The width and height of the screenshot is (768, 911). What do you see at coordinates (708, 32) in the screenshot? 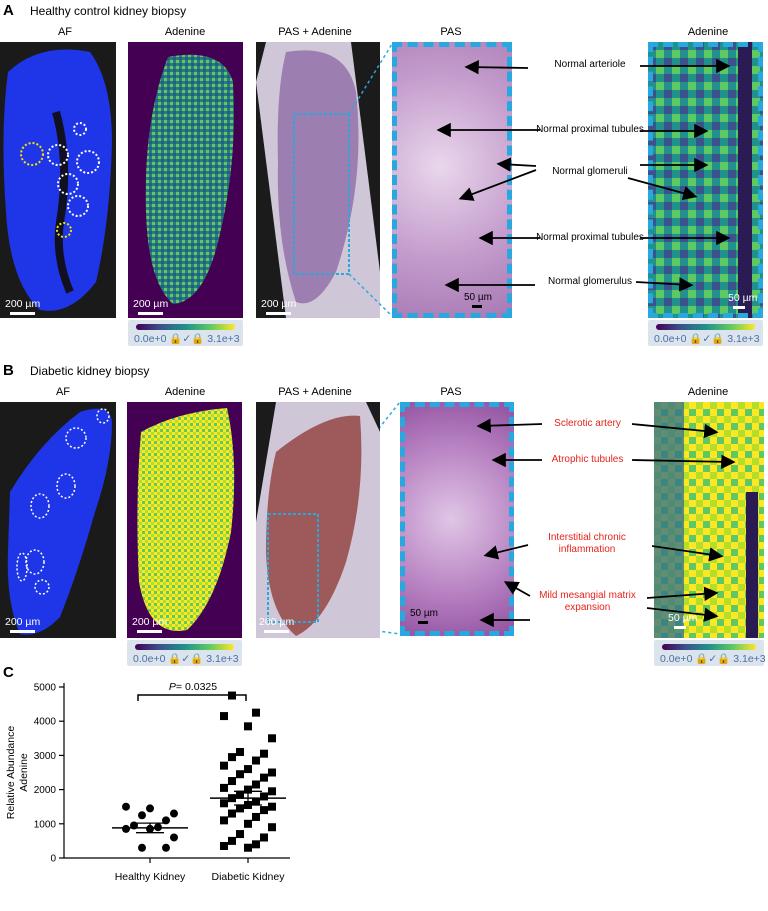
I see `panel-a-adenine-zoom-label: Adenine` at bounding box center [708, 32].